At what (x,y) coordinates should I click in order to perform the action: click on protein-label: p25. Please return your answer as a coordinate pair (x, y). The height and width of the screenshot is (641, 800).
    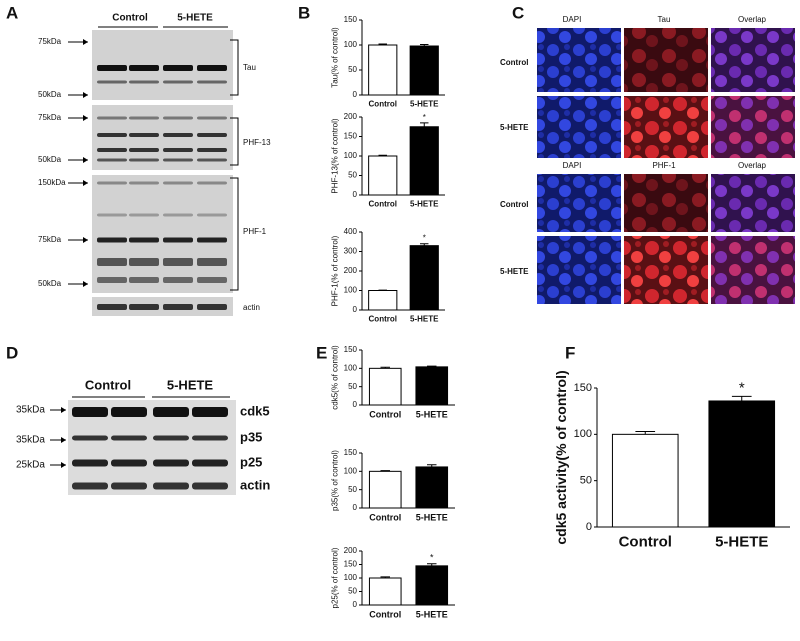
    Looking at the image, I should click on (251, 461).